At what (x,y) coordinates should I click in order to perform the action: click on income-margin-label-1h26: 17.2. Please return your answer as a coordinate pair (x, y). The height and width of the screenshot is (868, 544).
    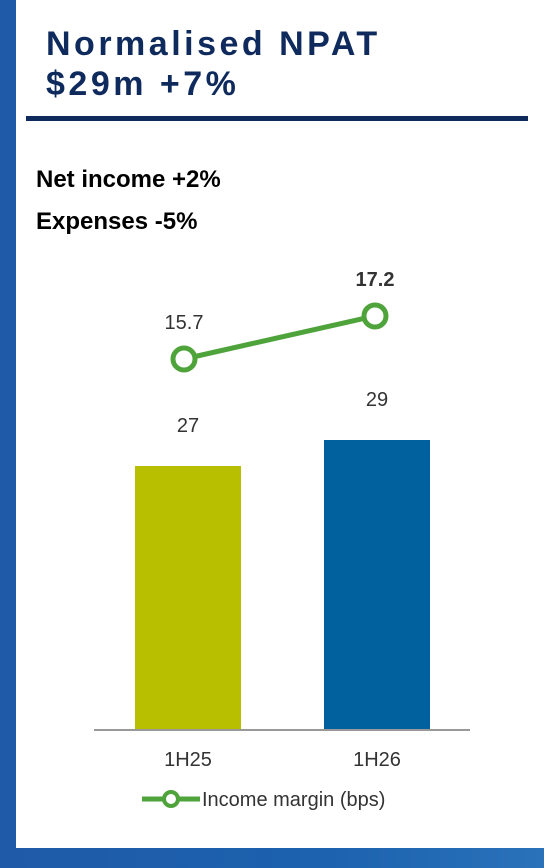
    Looking at the image, I should click on (375, 280).